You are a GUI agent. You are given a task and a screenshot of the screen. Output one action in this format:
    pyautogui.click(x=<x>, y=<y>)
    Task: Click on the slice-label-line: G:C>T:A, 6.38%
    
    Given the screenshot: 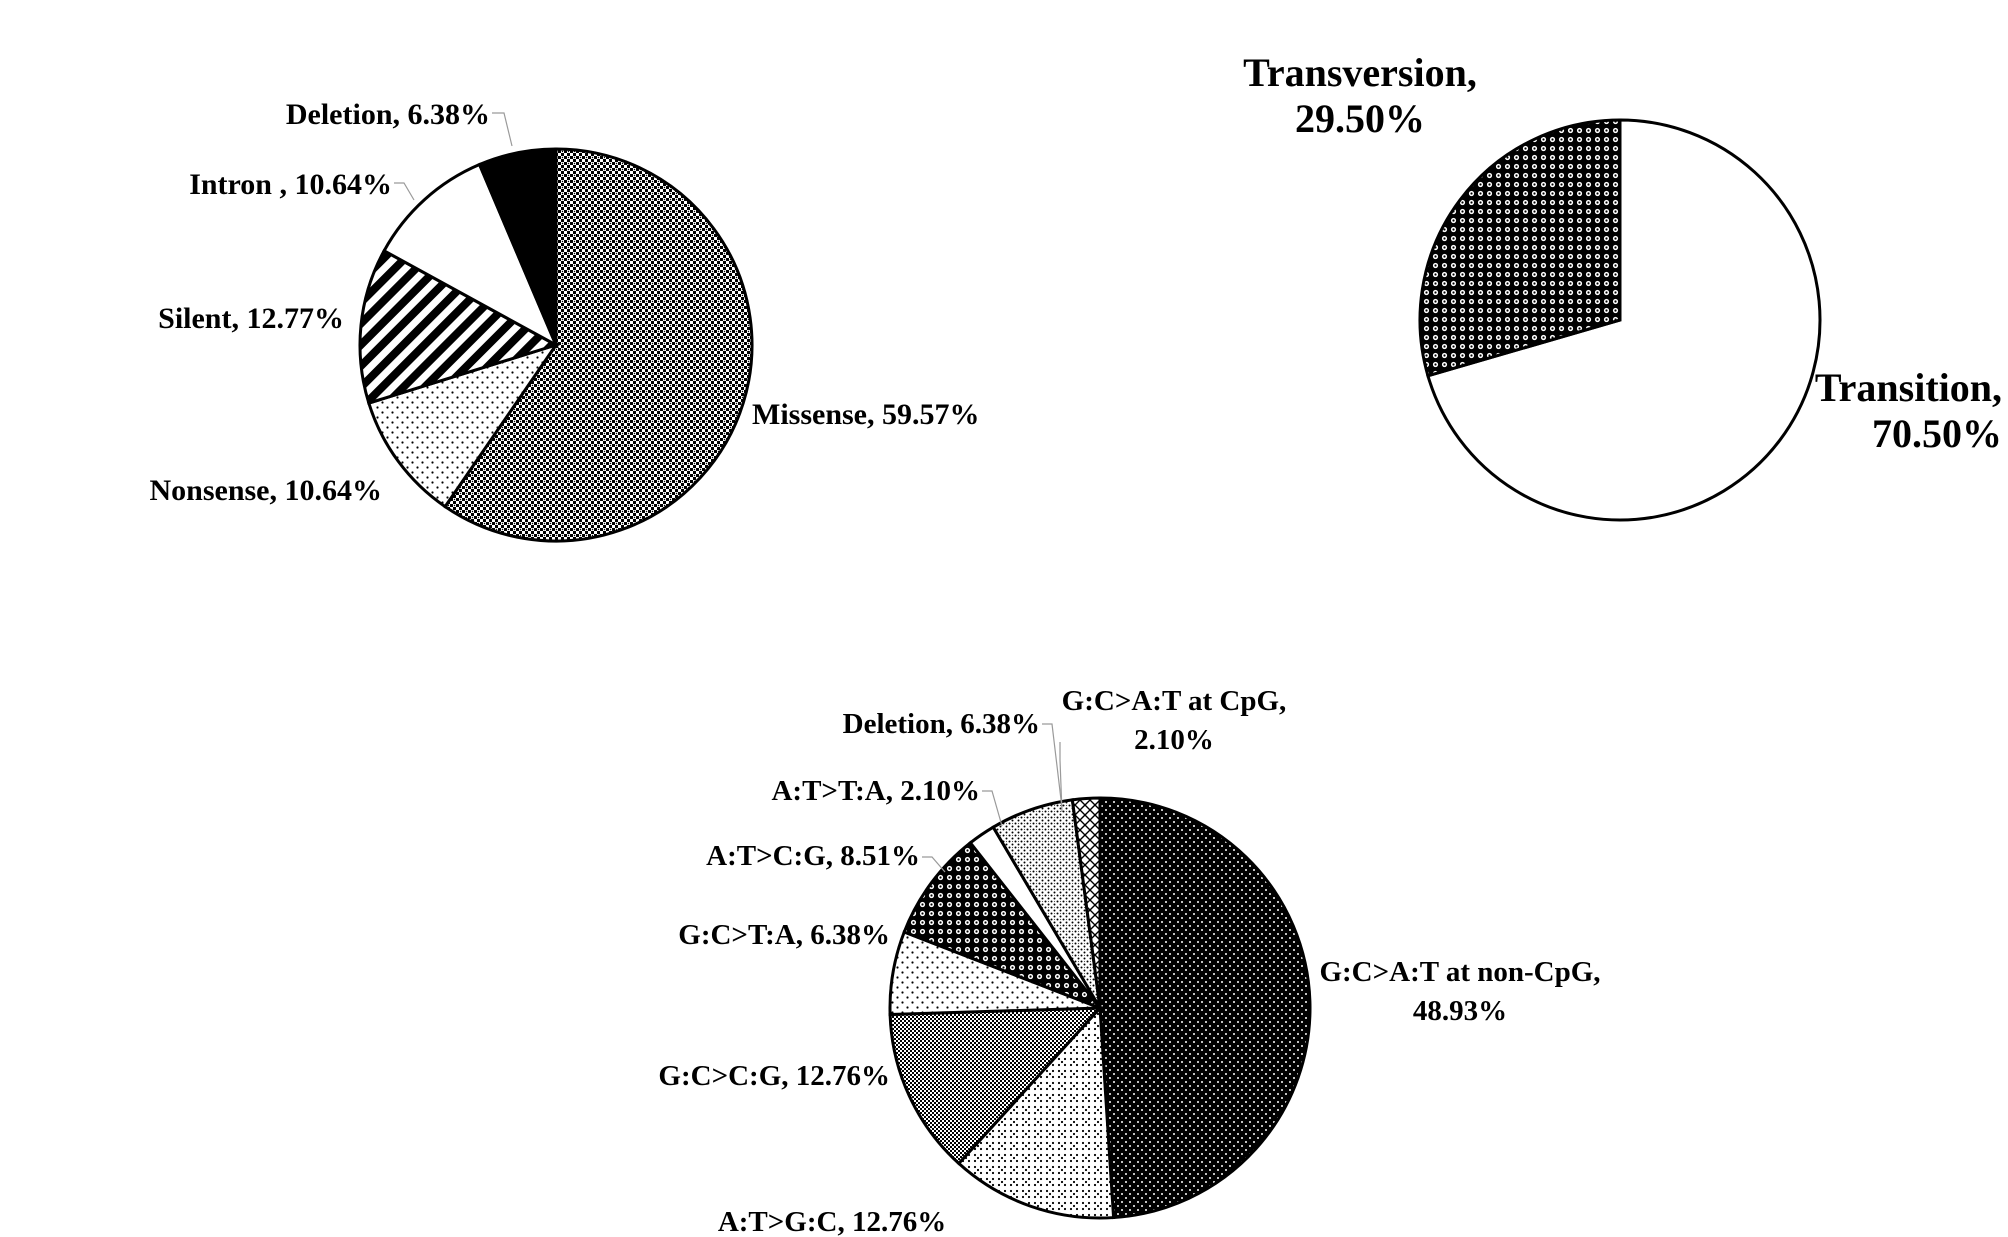 What is the action you would take?
    pyautogui.click(x=784, y=935)
    